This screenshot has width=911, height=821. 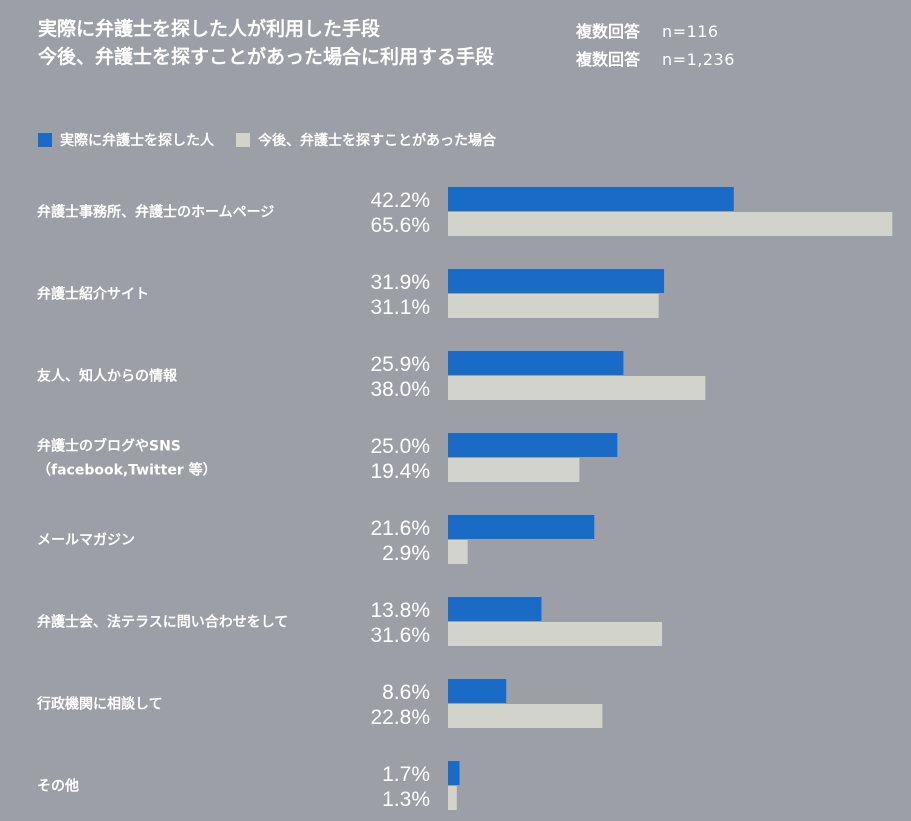 I want to click on value-label: 1.7%, so click(x=406, y=774).